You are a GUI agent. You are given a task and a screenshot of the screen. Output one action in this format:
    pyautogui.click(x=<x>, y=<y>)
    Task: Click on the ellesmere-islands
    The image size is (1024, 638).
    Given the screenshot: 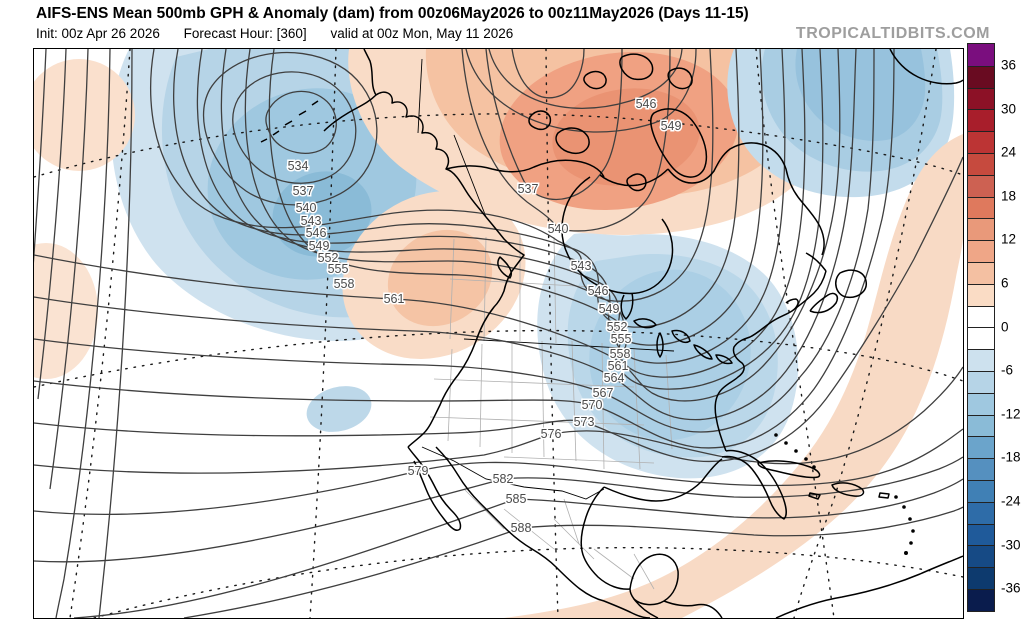 What is the action you would take?
    pyautogui.click(x=638, y=71)
    